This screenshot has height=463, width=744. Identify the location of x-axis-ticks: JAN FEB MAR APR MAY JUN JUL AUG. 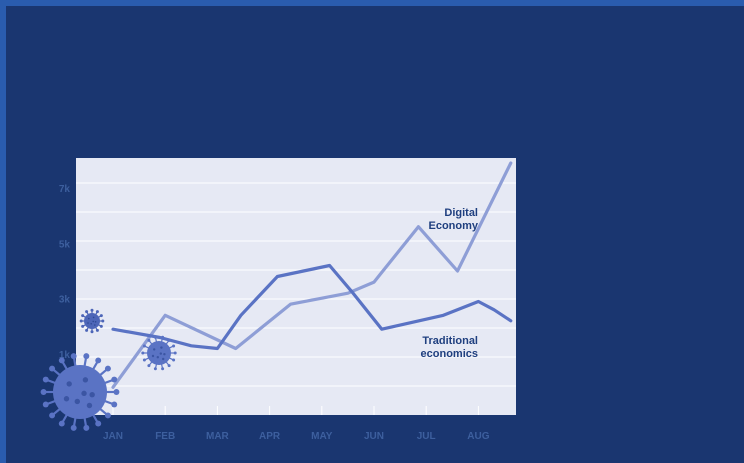
(296, 424).